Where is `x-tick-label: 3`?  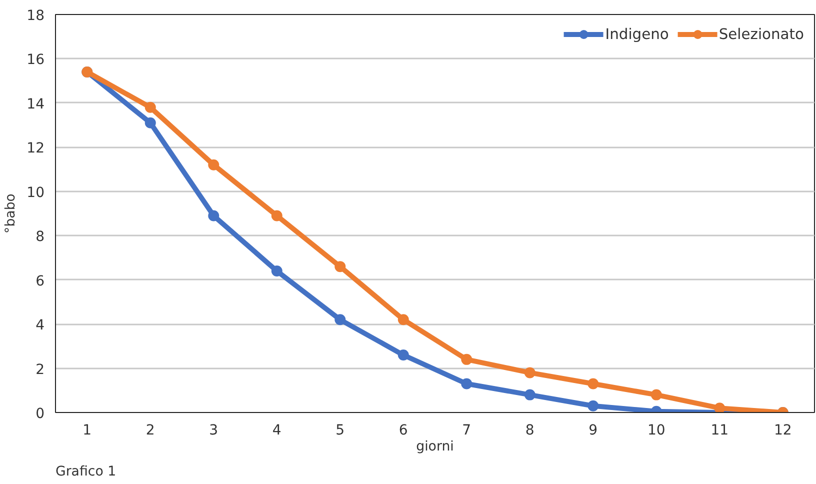 x-tick-label: 3 is located at coordinates (213, 430).